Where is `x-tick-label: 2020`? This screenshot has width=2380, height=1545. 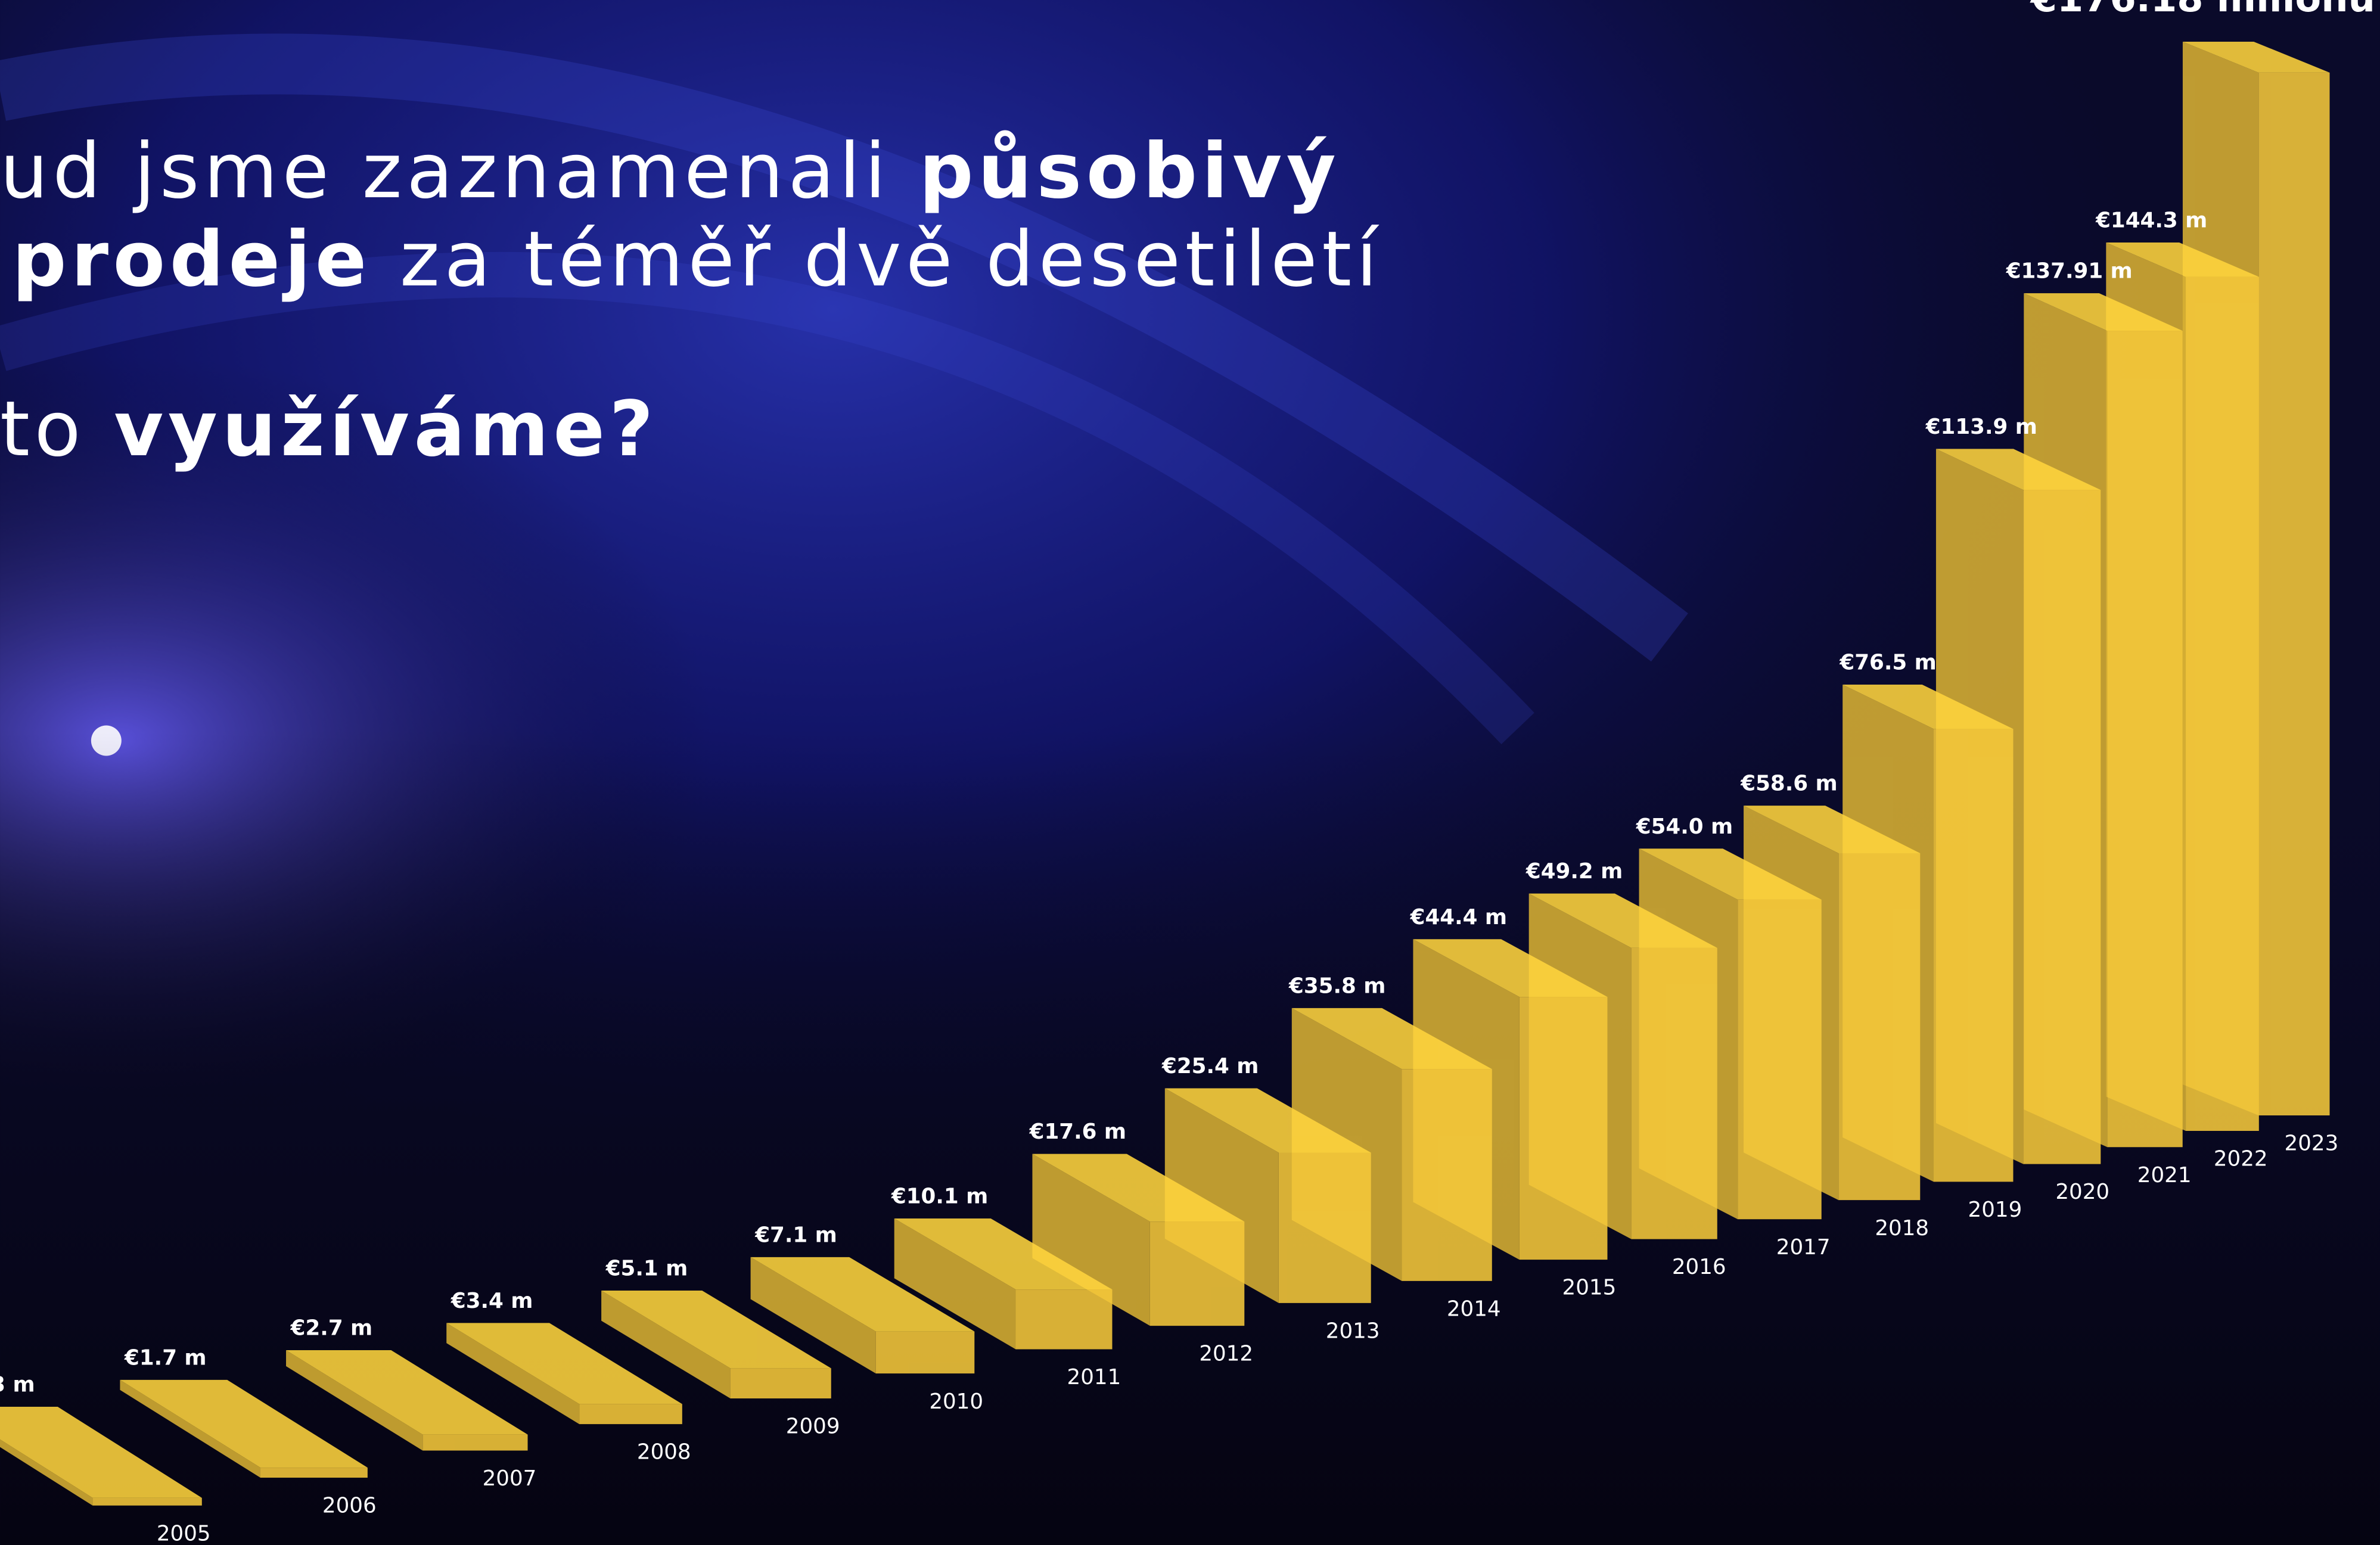
x-tick-label: 2020 is located at coordinates (2082, 1192).